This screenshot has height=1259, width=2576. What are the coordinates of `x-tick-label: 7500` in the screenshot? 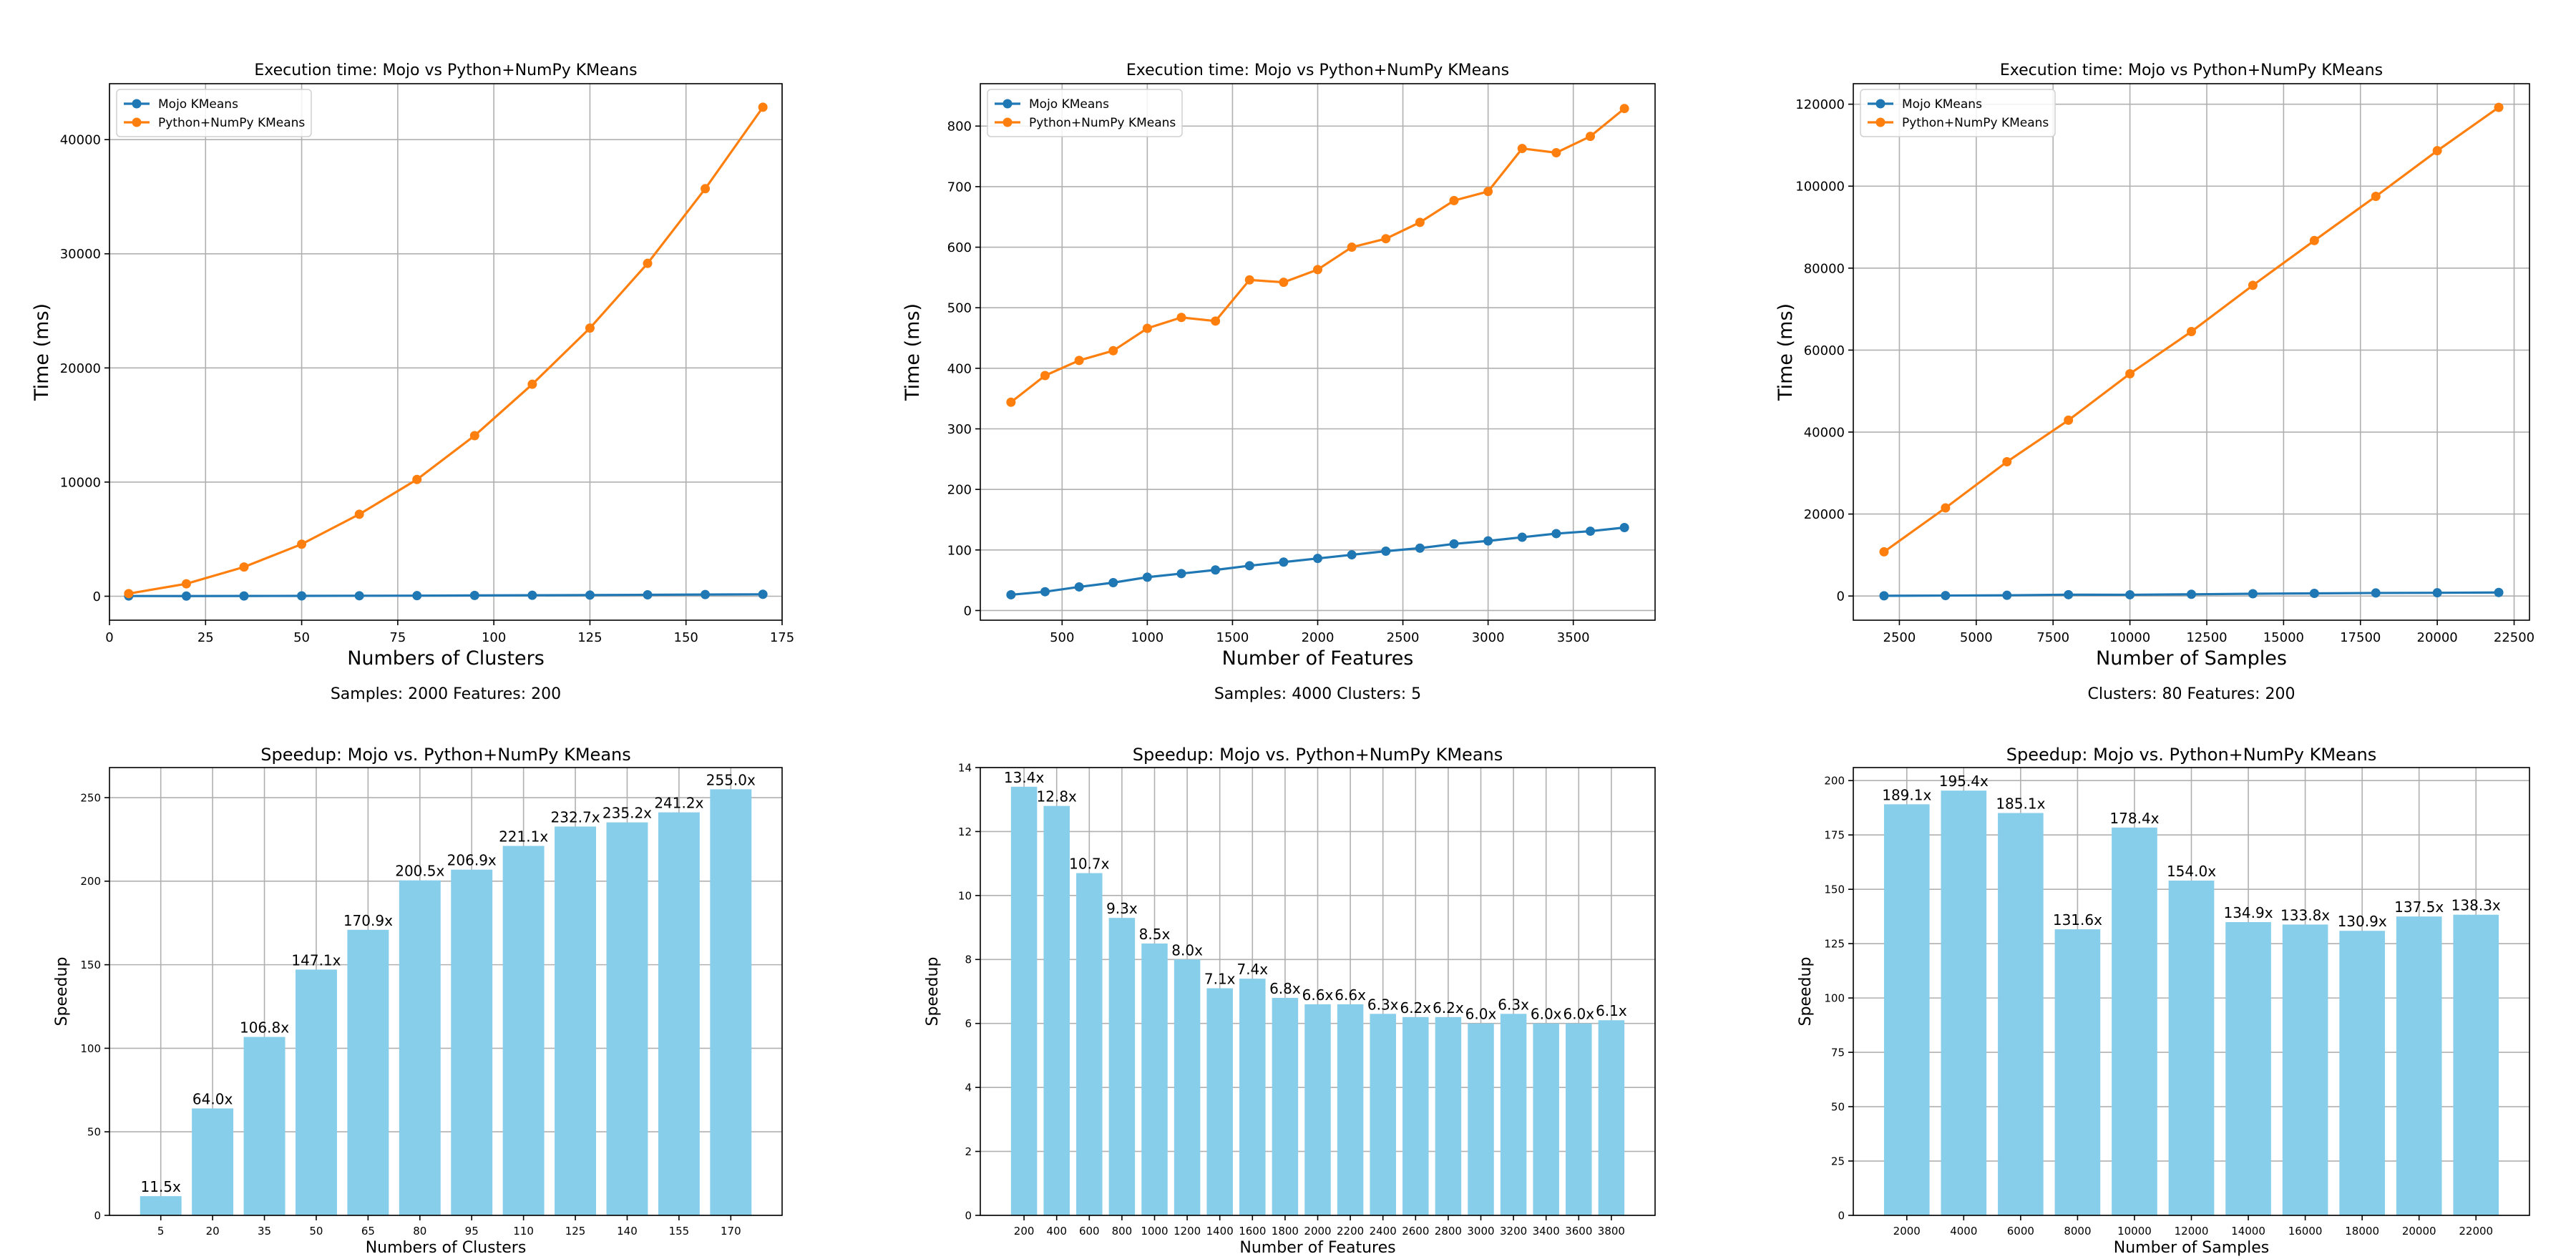 It's located at (2052, 637).